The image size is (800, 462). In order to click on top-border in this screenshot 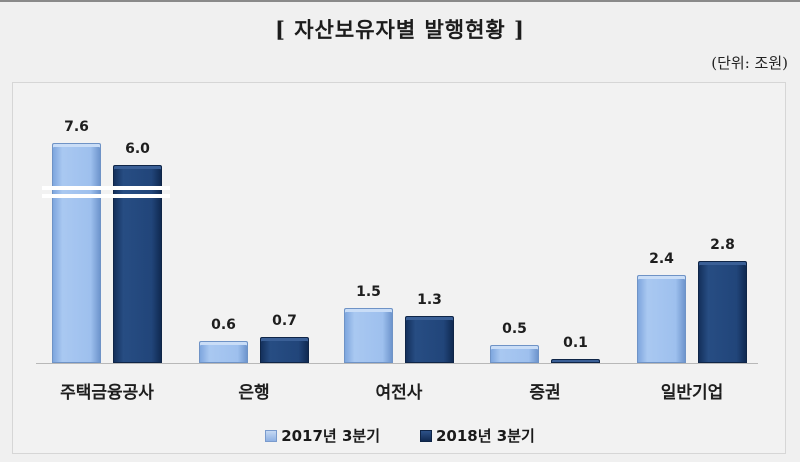, I will do `click(400, 1)`.